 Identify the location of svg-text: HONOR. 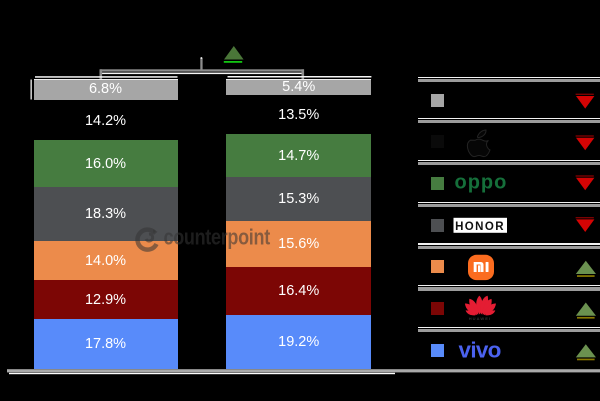
(480, 227).